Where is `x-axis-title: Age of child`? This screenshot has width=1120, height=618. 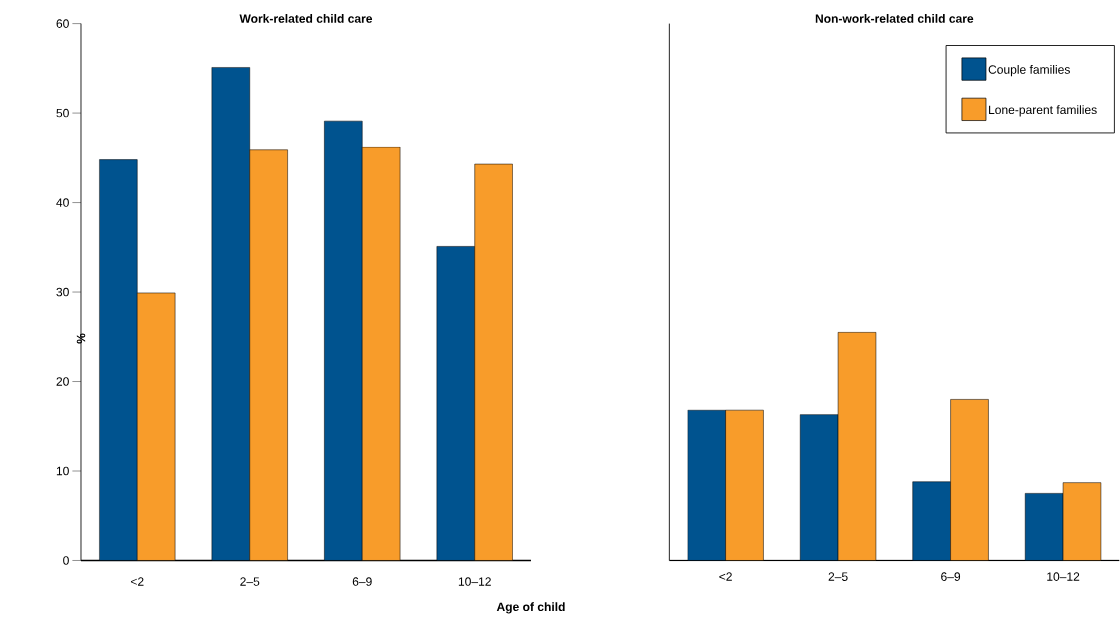 x-axis-title: Age of child is located at coordinates (530, 608).